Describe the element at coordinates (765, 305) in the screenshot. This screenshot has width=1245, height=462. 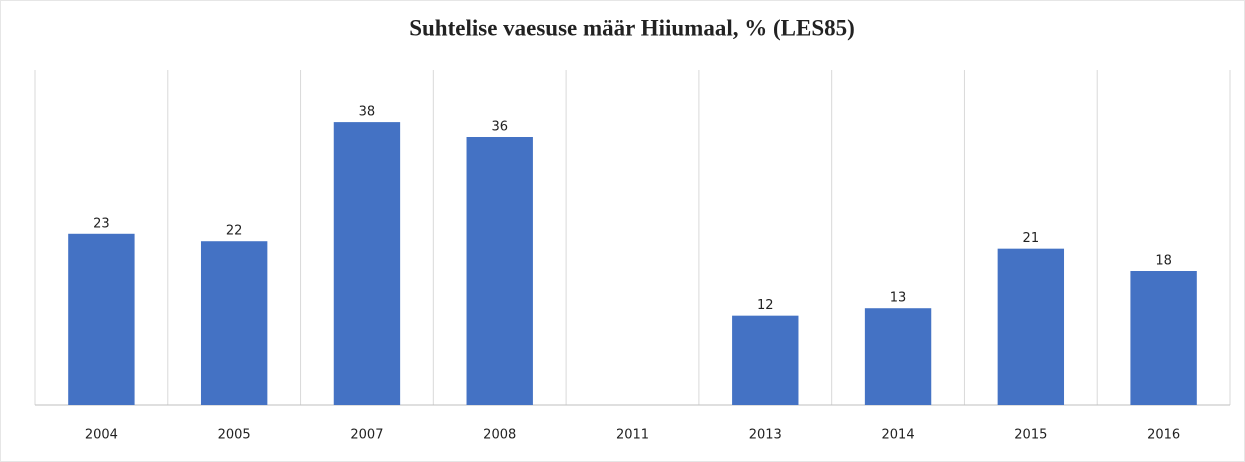
I see `data-label: 12` at that location.